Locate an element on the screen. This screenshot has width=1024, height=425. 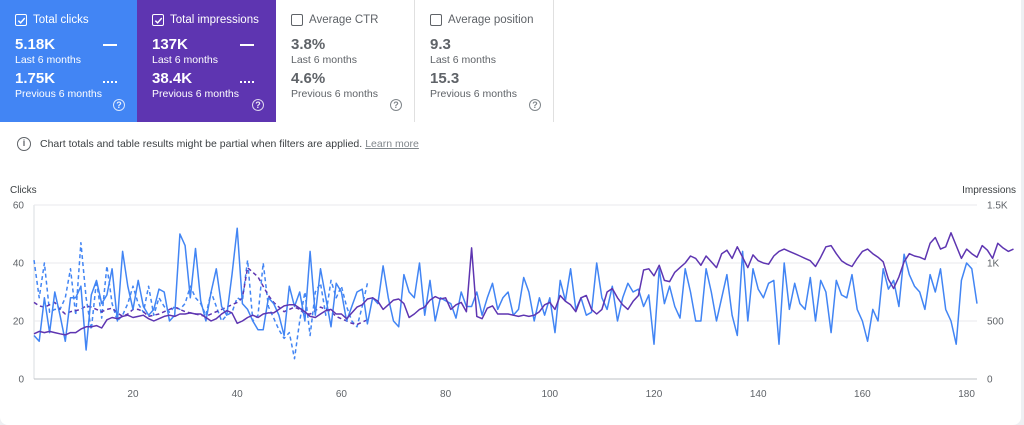
y-right-tick-label: 0 is located at coordinates (990, 380).